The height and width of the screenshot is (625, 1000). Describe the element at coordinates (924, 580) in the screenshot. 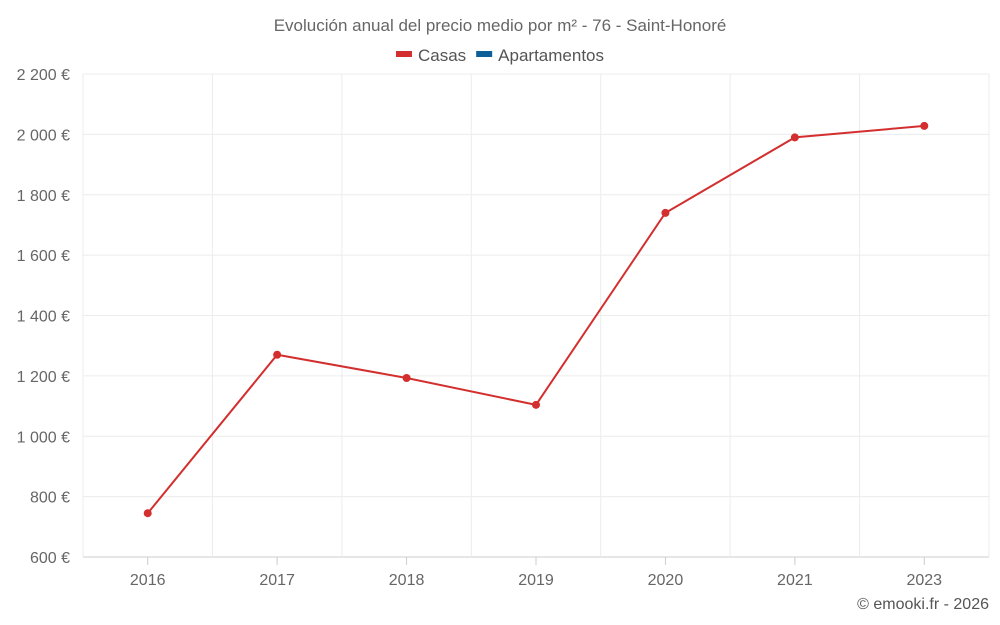

I see `x-tick-label: 2023` at that location.